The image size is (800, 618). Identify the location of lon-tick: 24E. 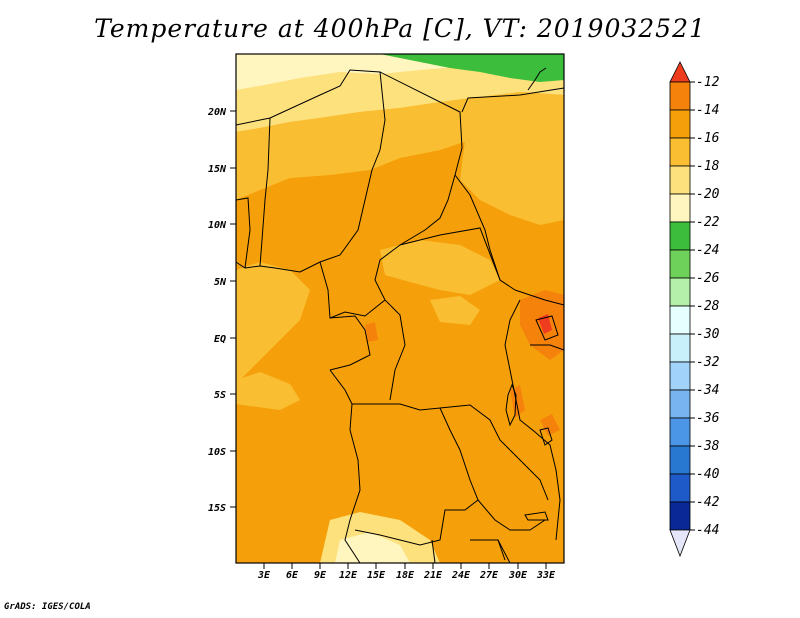
(461, 572).